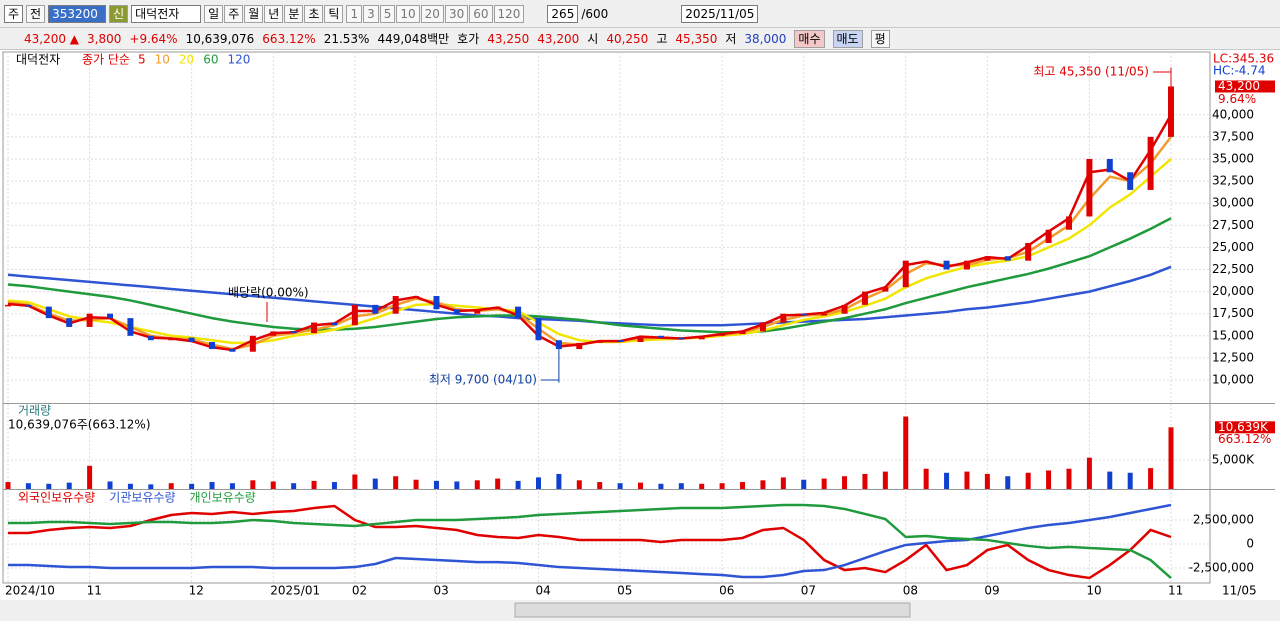  I want to click on last-volume-rate: 663.12%, so click(1244, 439).